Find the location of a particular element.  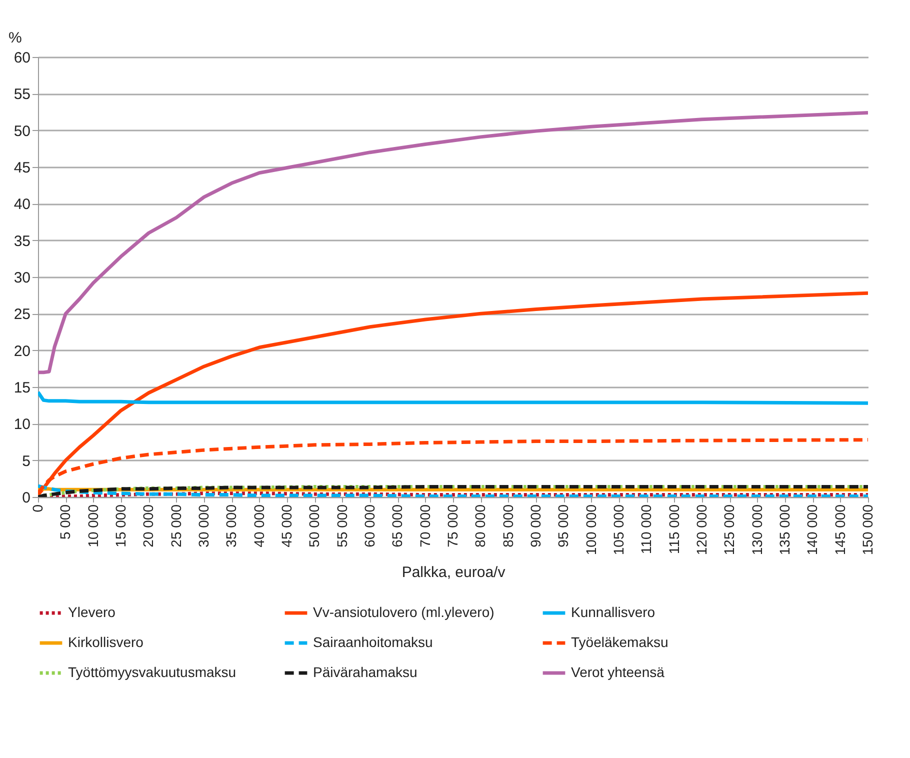

x-tick-label: 130 000 is located at coordinates (756, 530).